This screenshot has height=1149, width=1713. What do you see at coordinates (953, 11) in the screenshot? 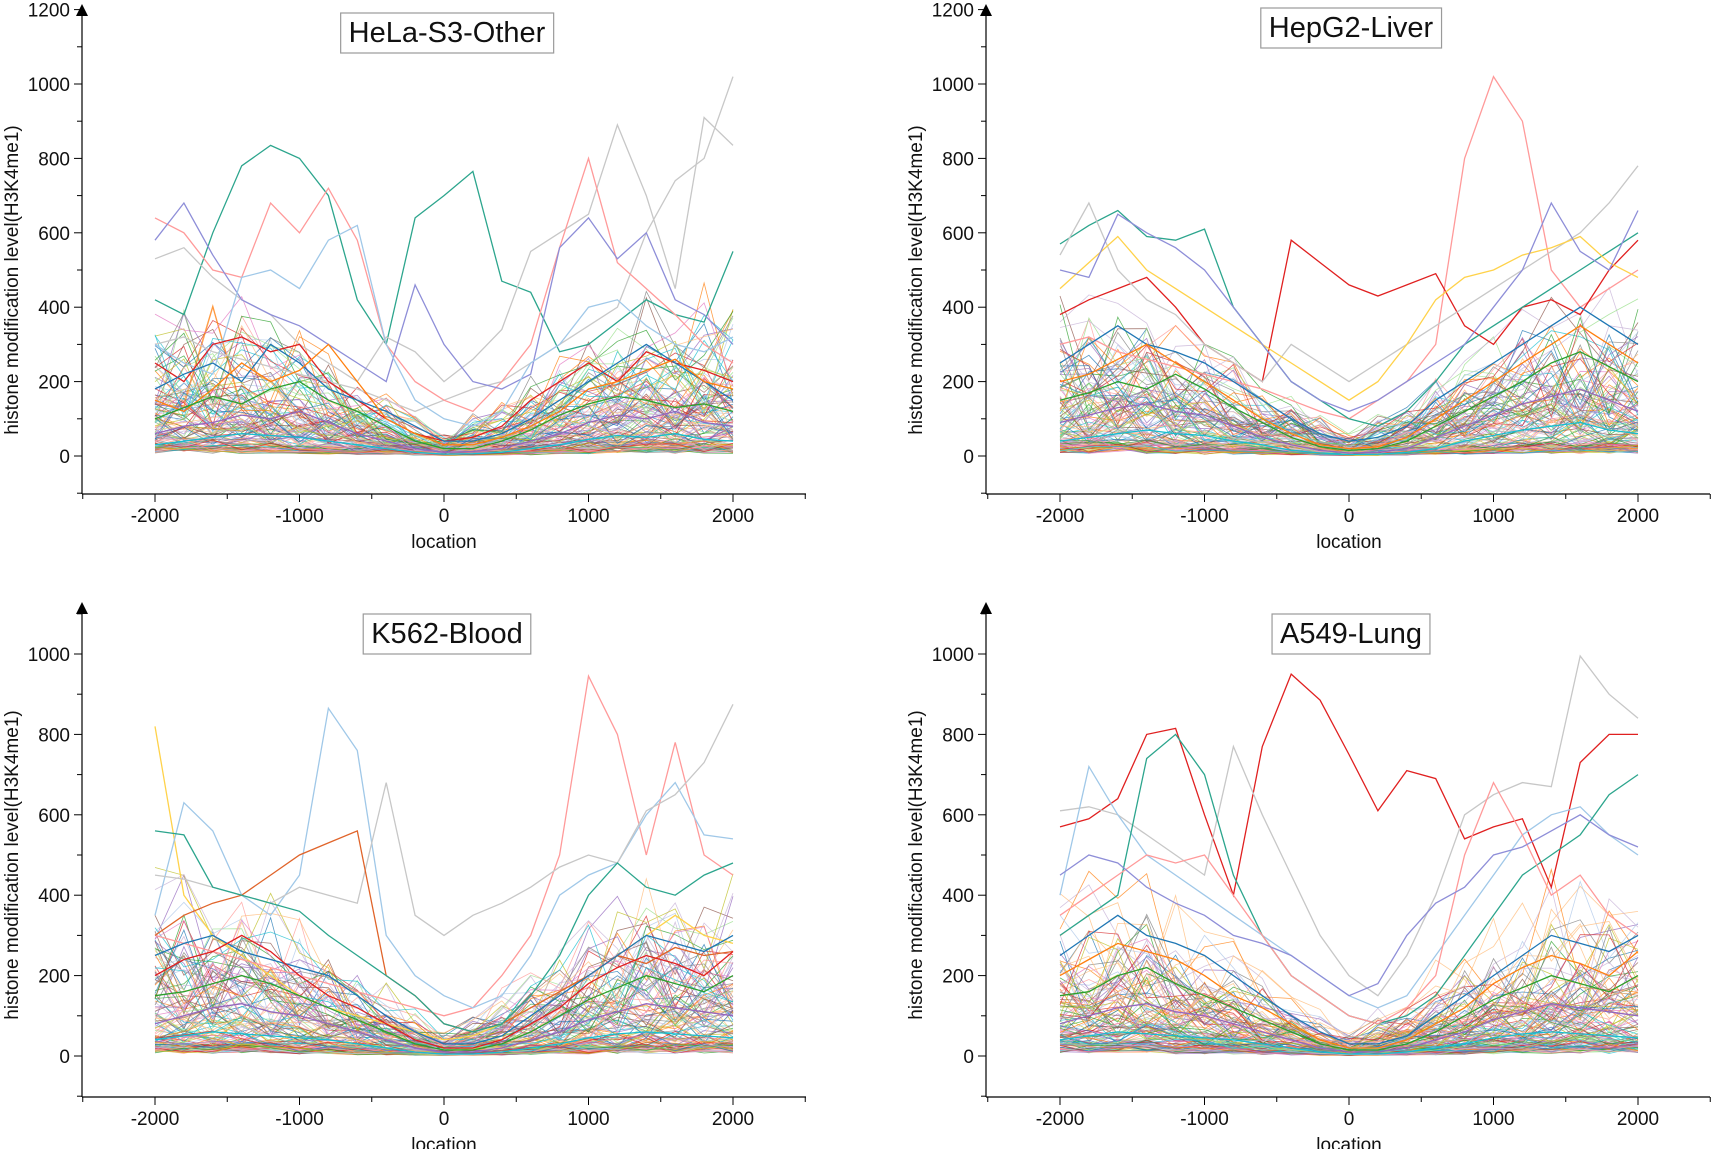
I see `y-tick-label: 1200` at bounding box center [953, 11].